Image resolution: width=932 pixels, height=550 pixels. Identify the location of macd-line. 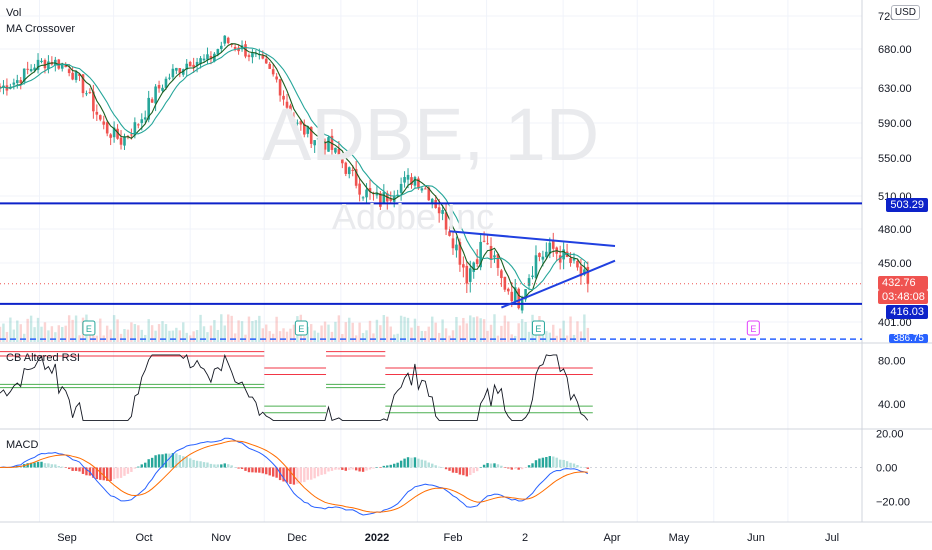
(294, 476).